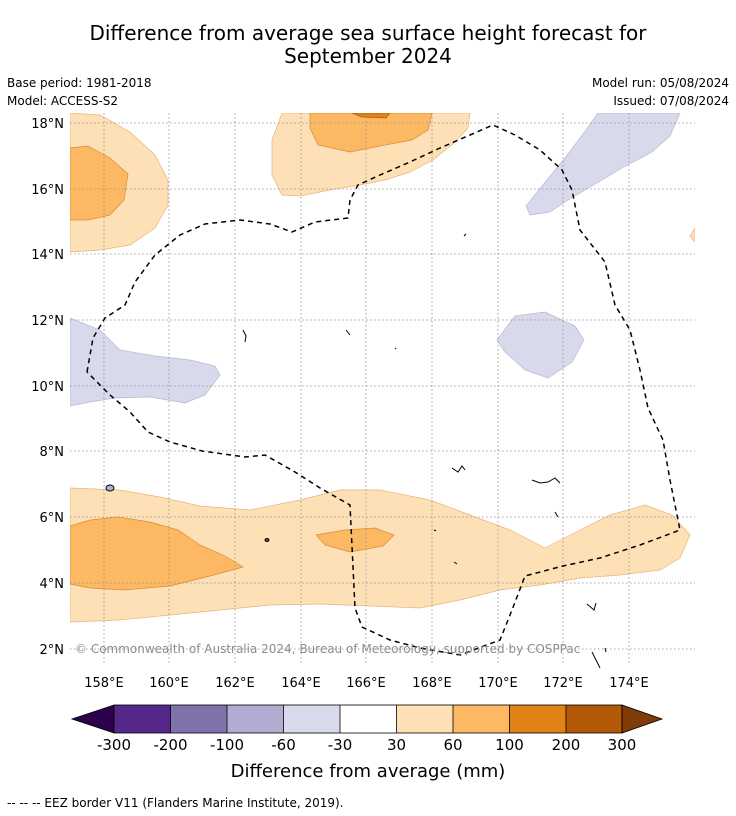 This screenshot has height=816, width=736. What do you see at coordinates (629, 683) in the screenshot?
I see `lon-label: 174°E` at bounding box center [629, 683].